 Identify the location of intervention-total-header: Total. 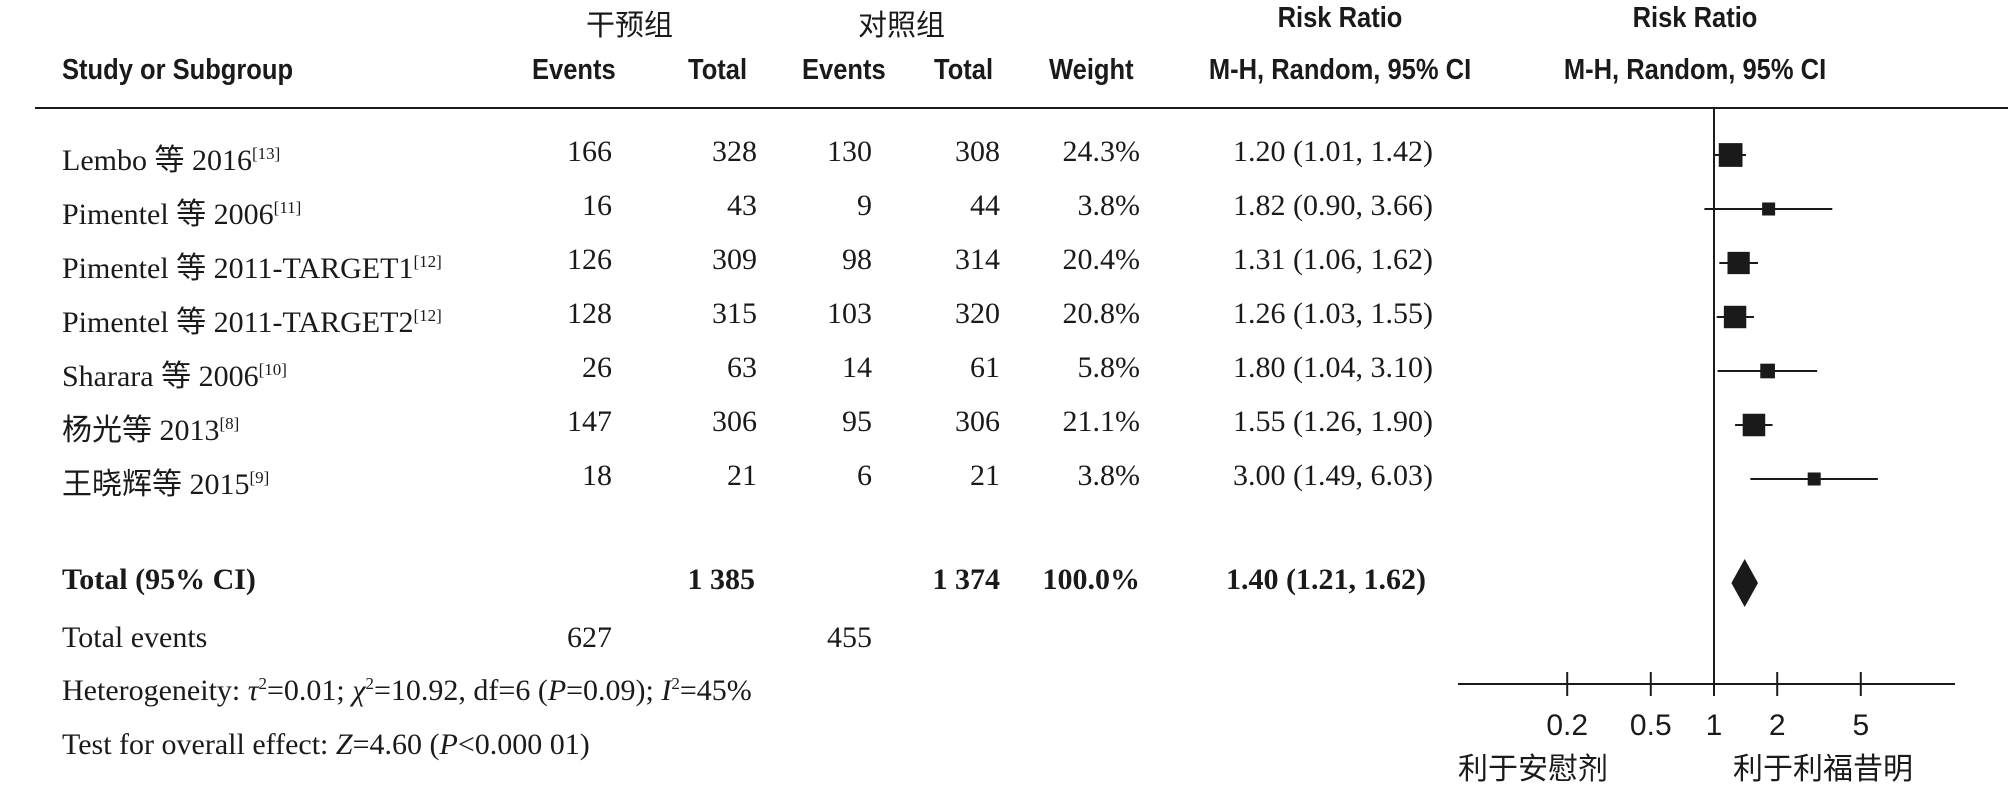
(718, 70).